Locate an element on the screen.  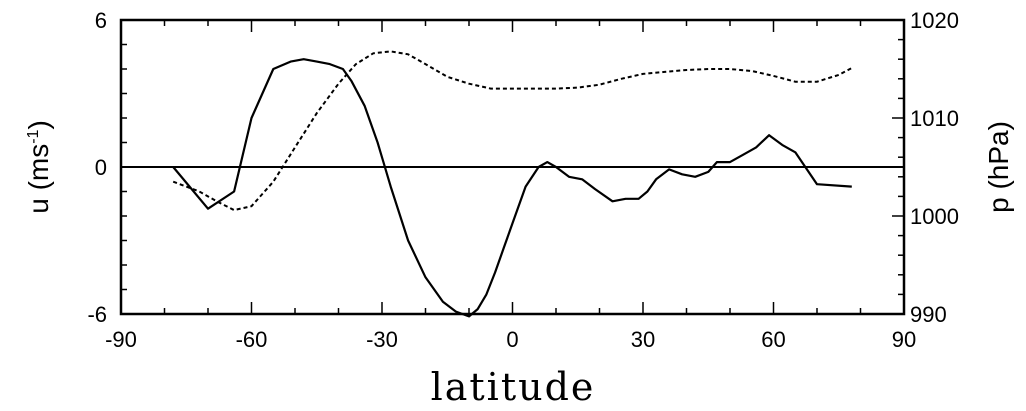
x-tick-labels: -90 -60 -30 0 30 60 90 is located at coordinates (510, 339).